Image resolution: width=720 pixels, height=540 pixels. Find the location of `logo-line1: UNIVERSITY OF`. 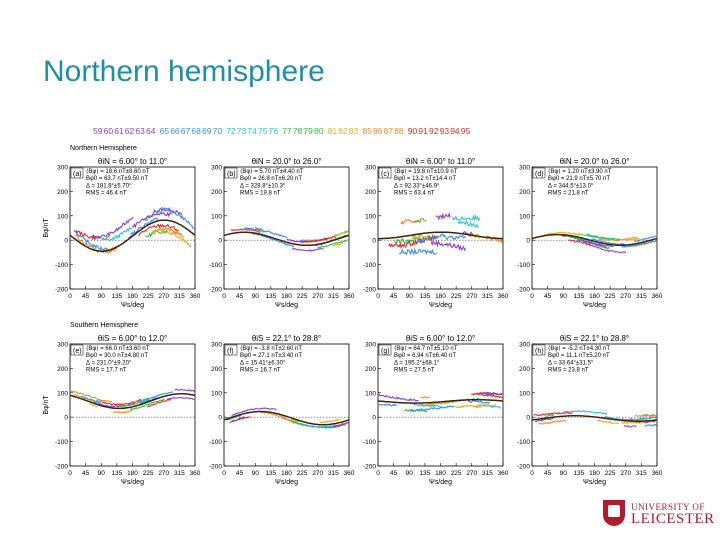

logo-line1: UNIVERSITY OF is located at coordinates (668, 507).